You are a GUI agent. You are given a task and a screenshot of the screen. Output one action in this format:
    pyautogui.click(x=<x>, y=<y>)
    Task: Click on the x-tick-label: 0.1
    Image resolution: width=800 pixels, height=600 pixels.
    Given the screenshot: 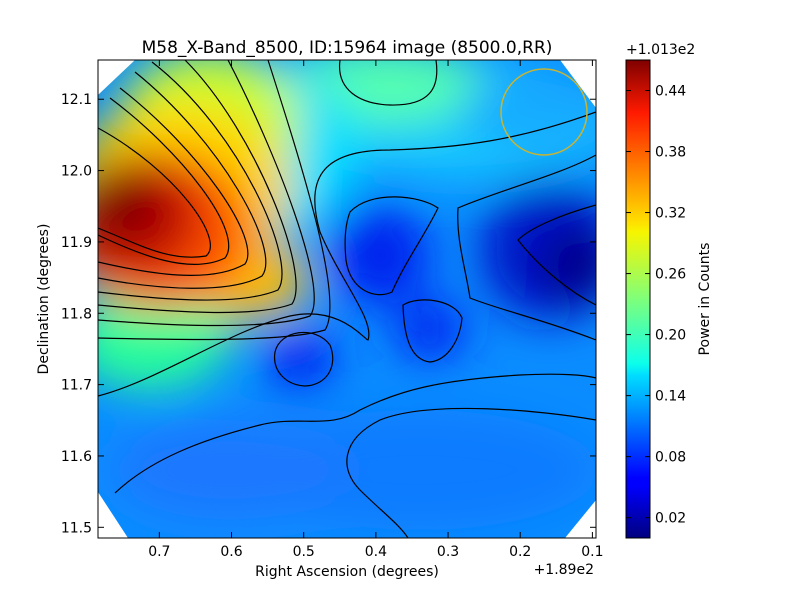 What is the action you would take?
    pyautogui.click(x=592, y=552)
    